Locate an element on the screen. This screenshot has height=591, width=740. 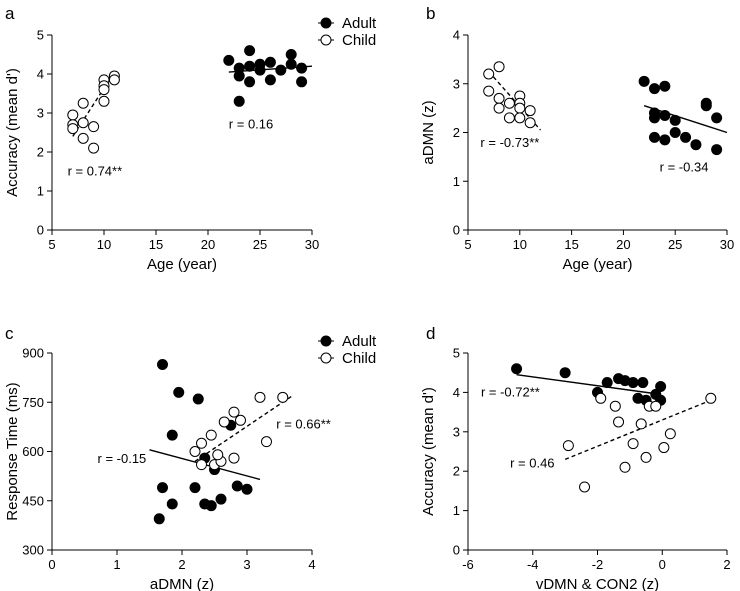
x-tick-label: 25 is located at coordinates (260, 244).